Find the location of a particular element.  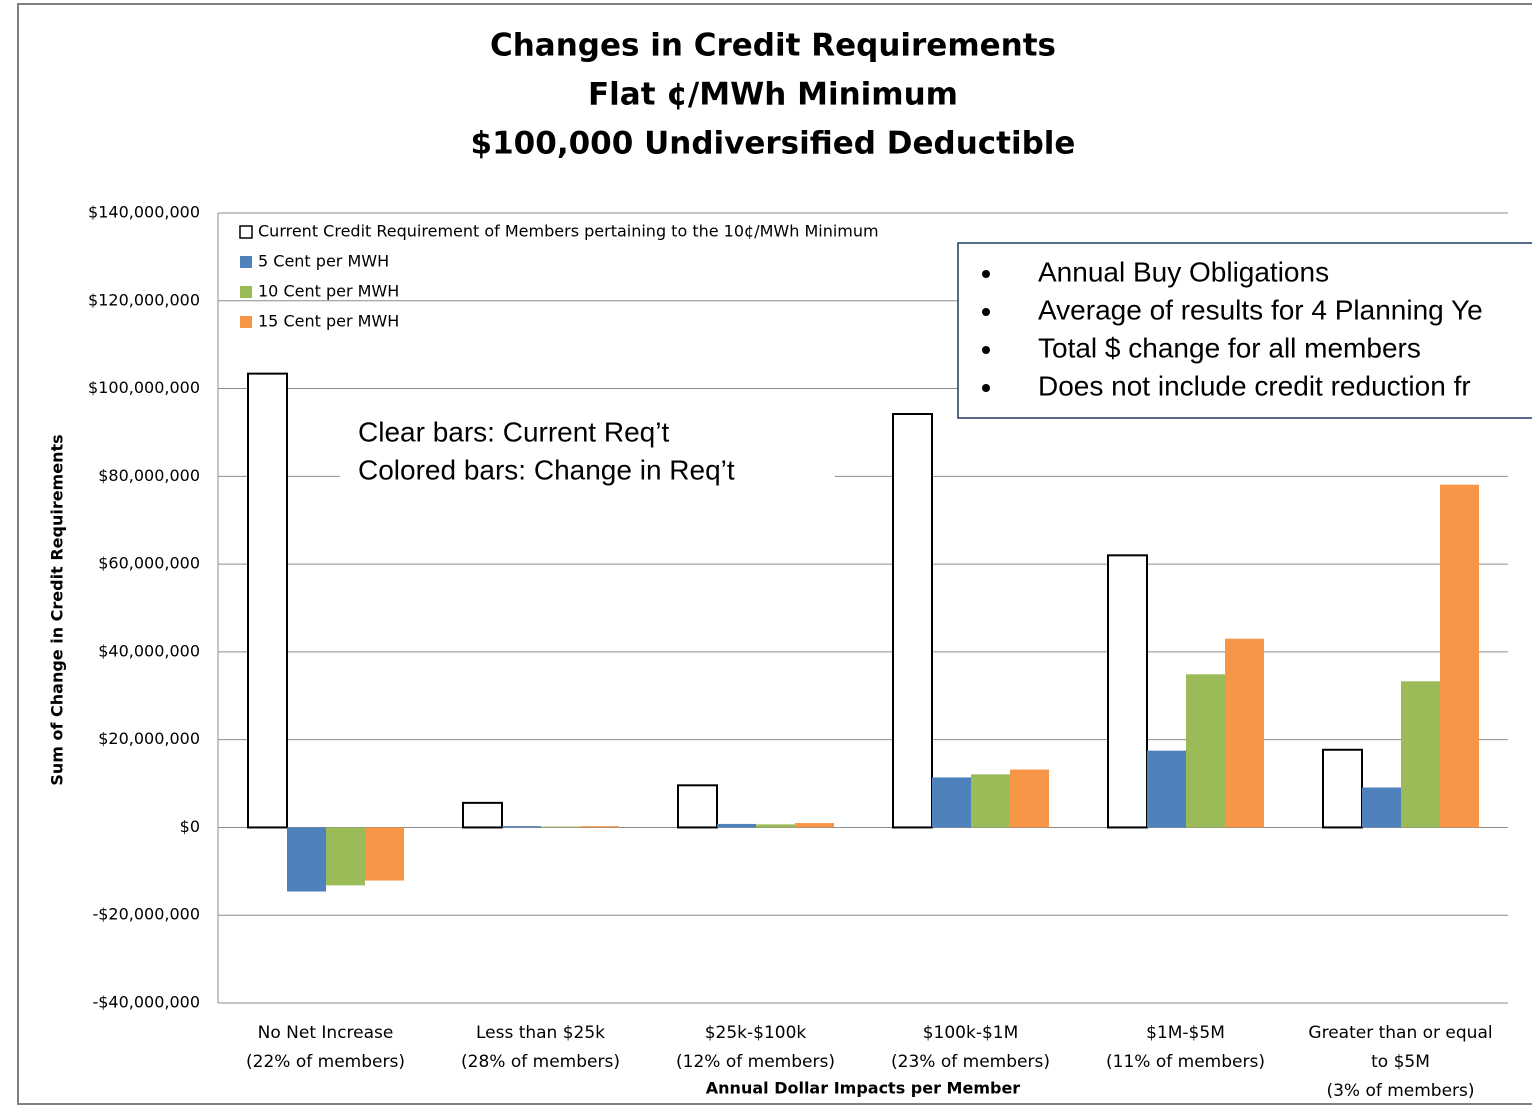

chart-title: $100,000 Undiversified Deductible is located at coordinates (773, 144).